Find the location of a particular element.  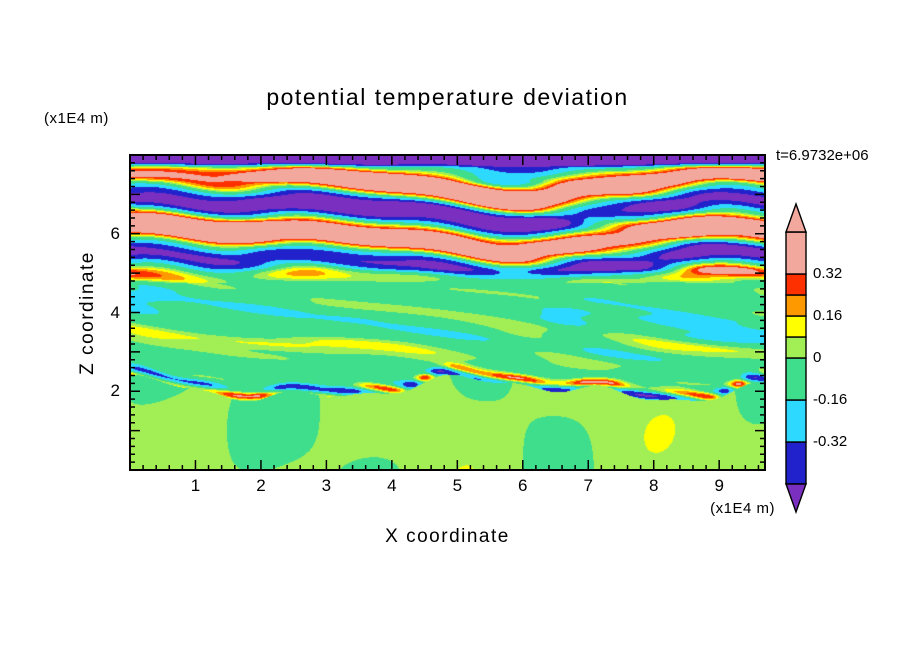

colorbar-tick-label: 0.32 is located at coordinates (828, 273).